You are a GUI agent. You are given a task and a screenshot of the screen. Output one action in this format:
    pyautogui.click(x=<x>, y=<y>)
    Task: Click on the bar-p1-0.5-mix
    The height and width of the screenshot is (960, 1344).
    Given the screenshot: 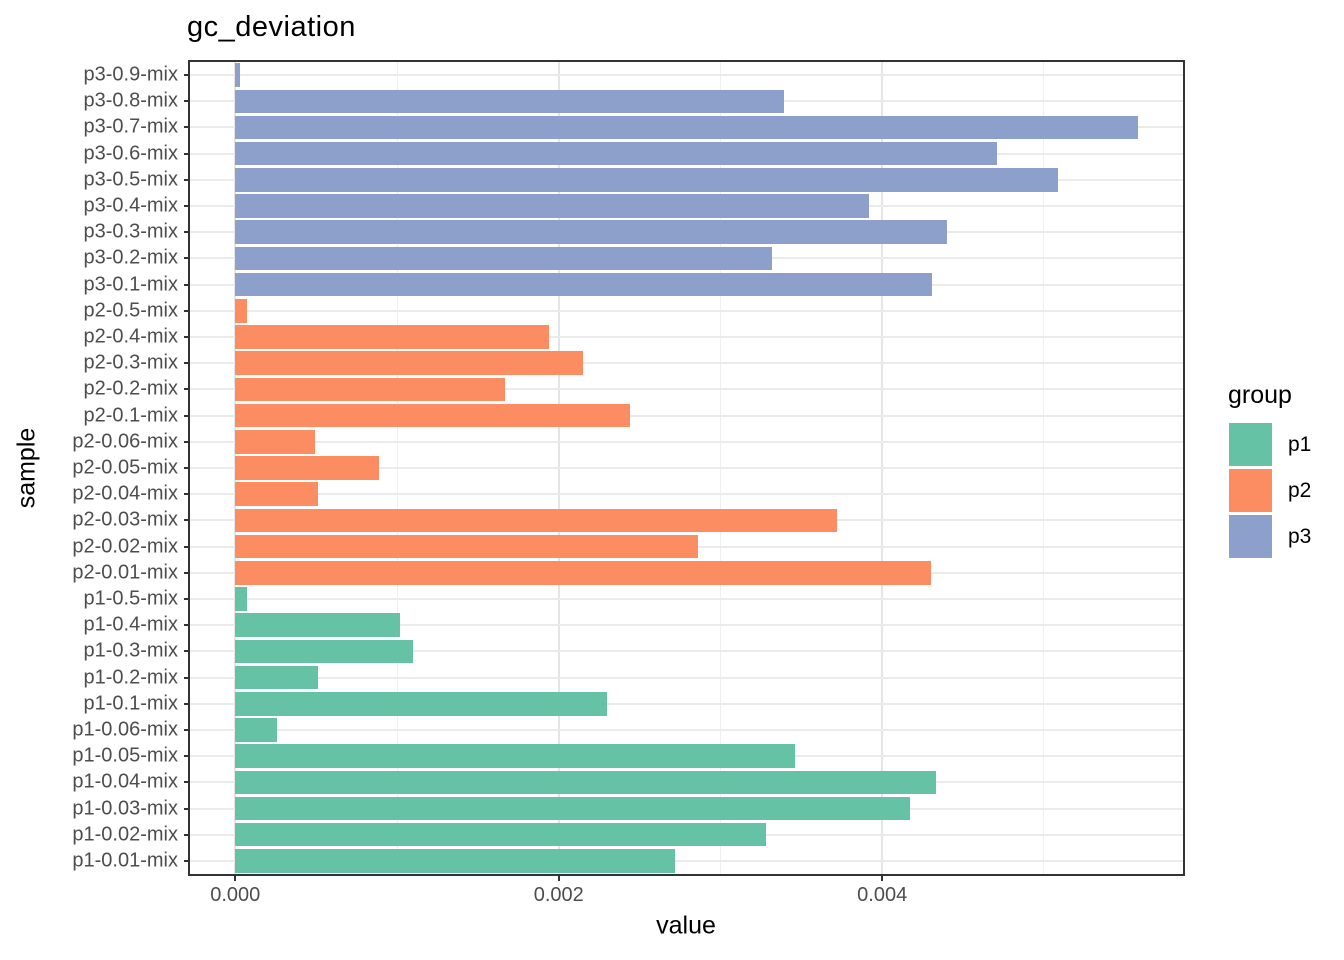 What is the action you would take?
    pyautogui.click(x=241, y=599)
    